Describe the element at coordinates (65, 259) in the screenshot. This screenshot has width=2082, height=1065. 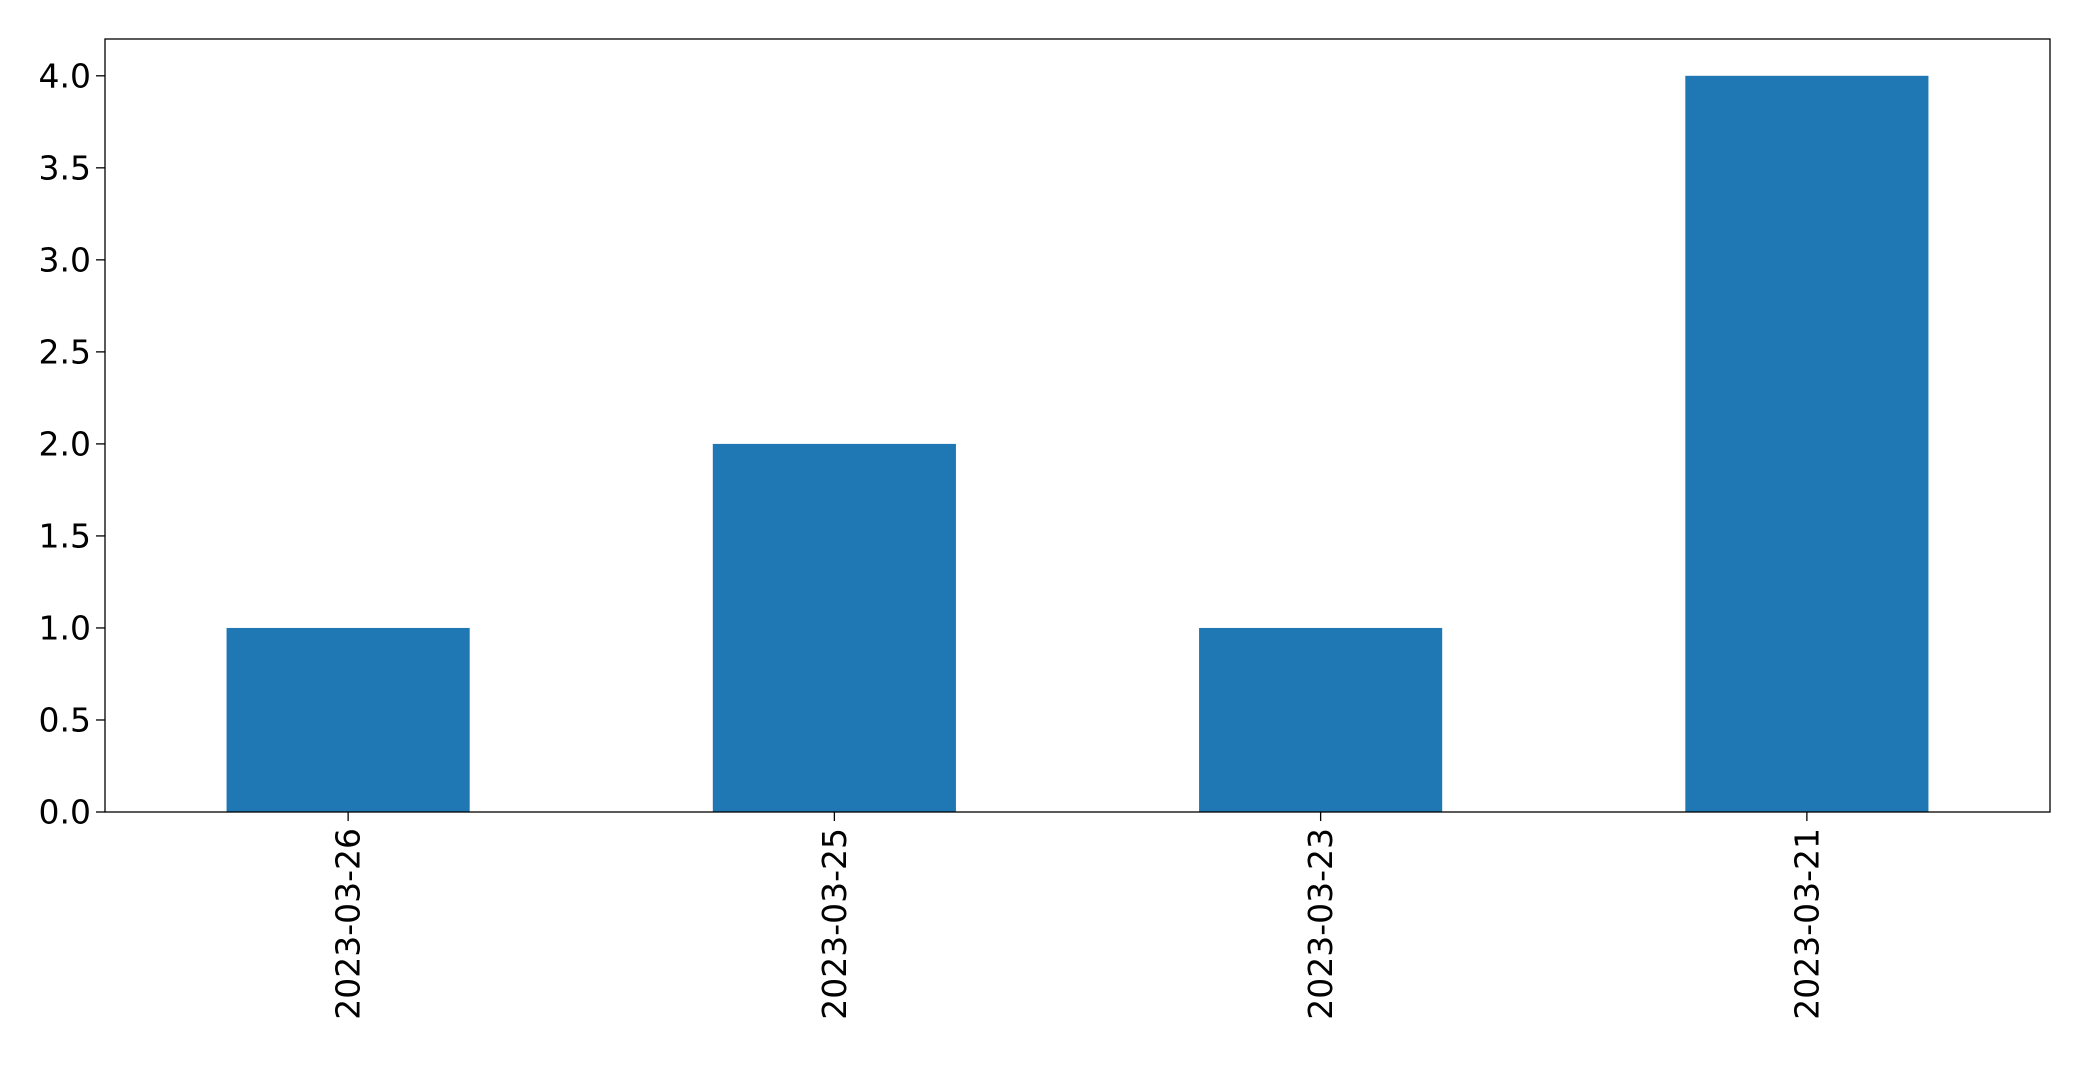
I see `y-tick-label: 3.0` at that location.